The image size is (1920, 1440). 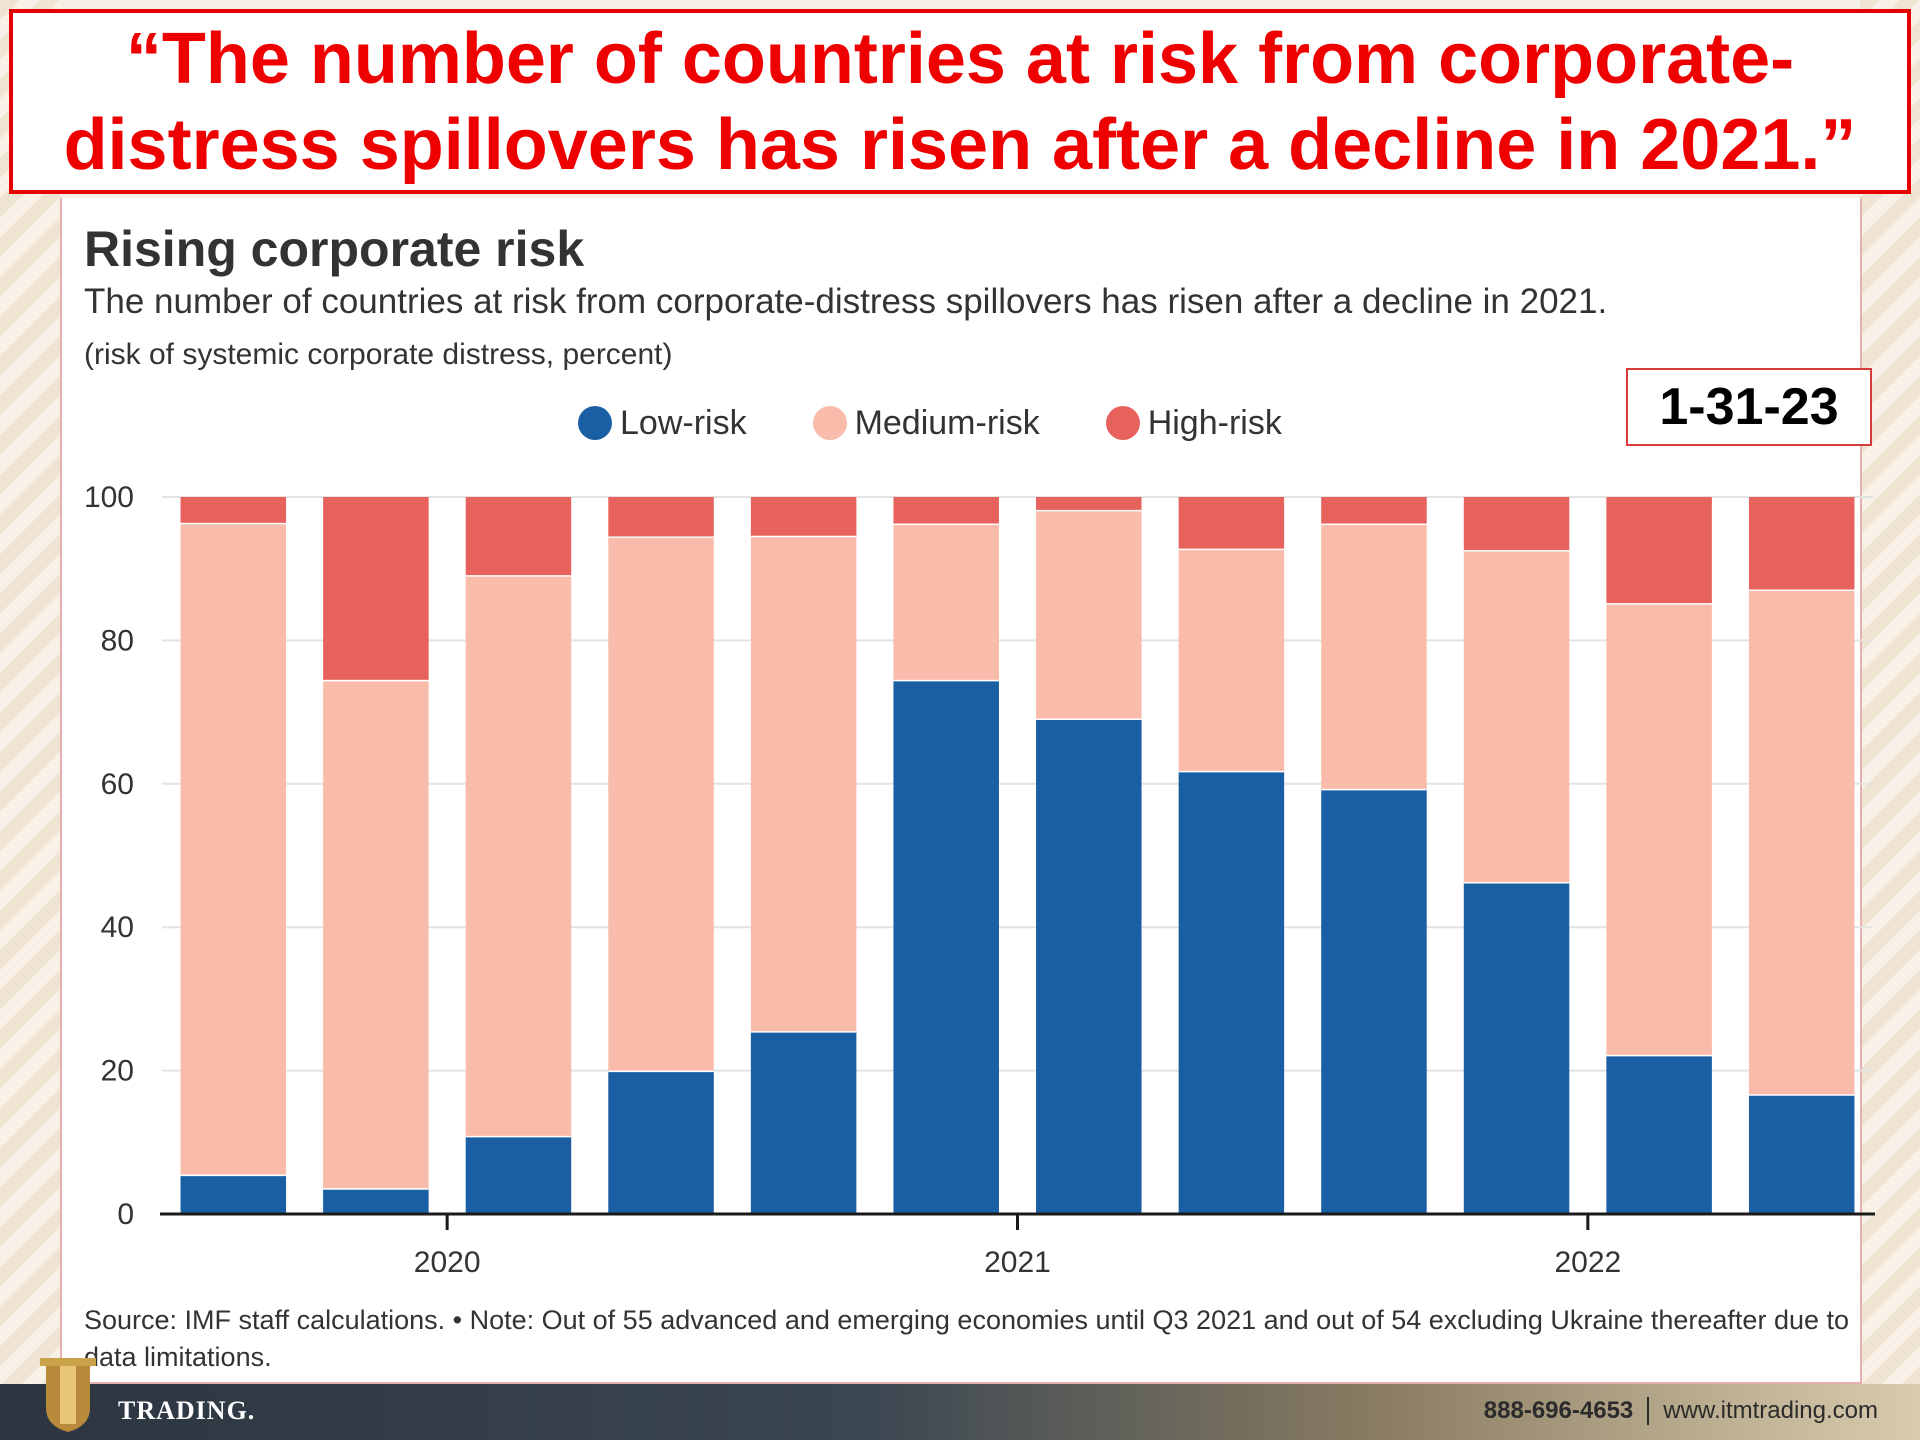 I want to click on y-tick-label-80: 80, so click(x=117, y=640).